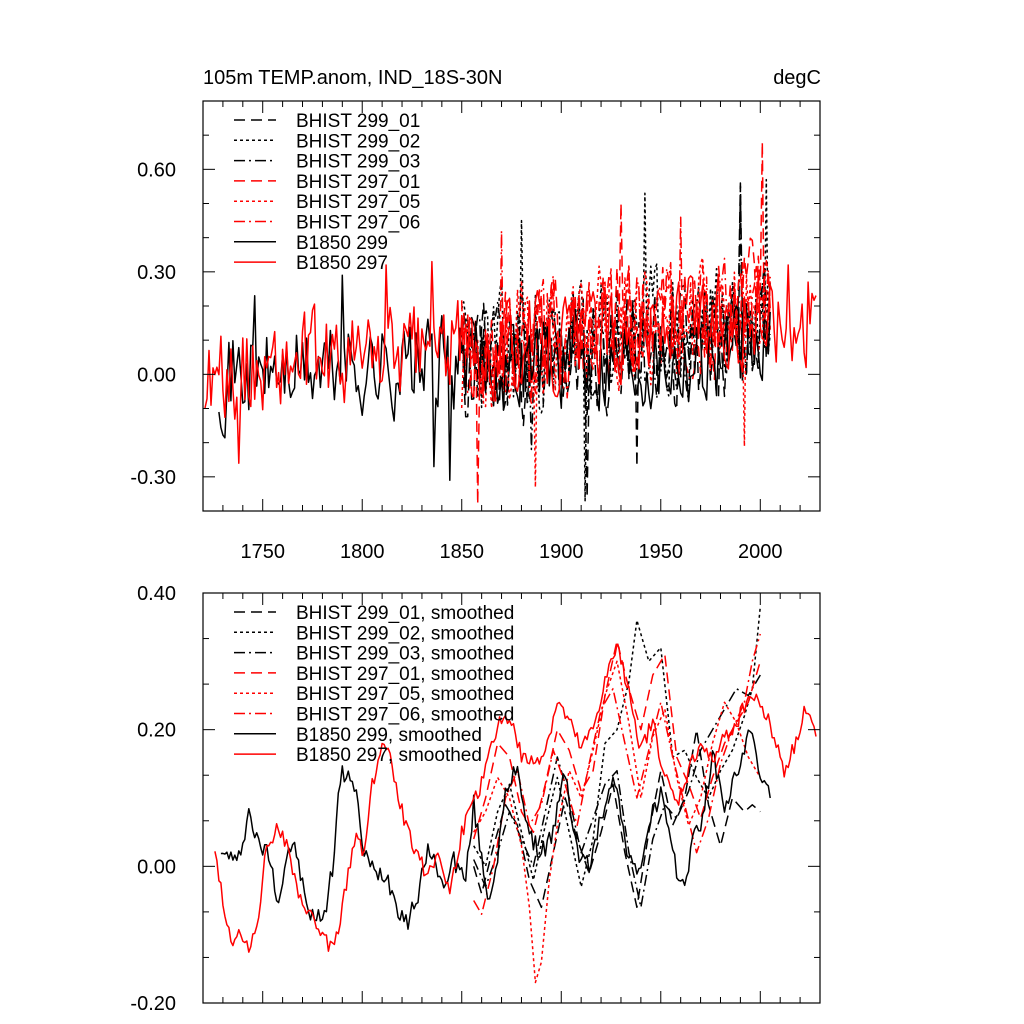 The image size is (1024, 1024). Describe the element at coordinates (358, 162) in the screenshot. I see `raw-legend-label-3: BHIST 299_03` at that location.